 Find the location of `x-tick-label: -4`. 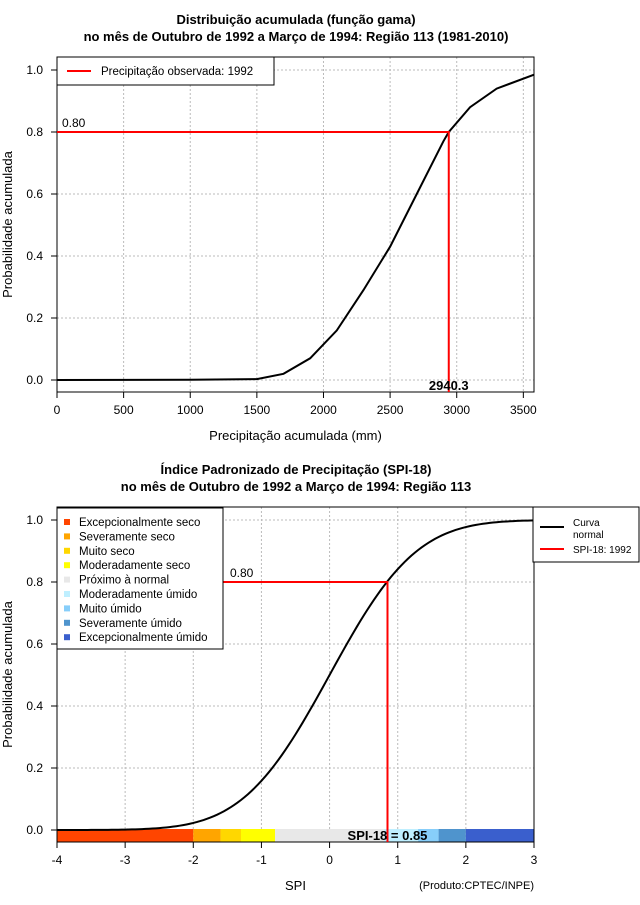

x-tick-label: -4 is located at coordinates (57, 860).